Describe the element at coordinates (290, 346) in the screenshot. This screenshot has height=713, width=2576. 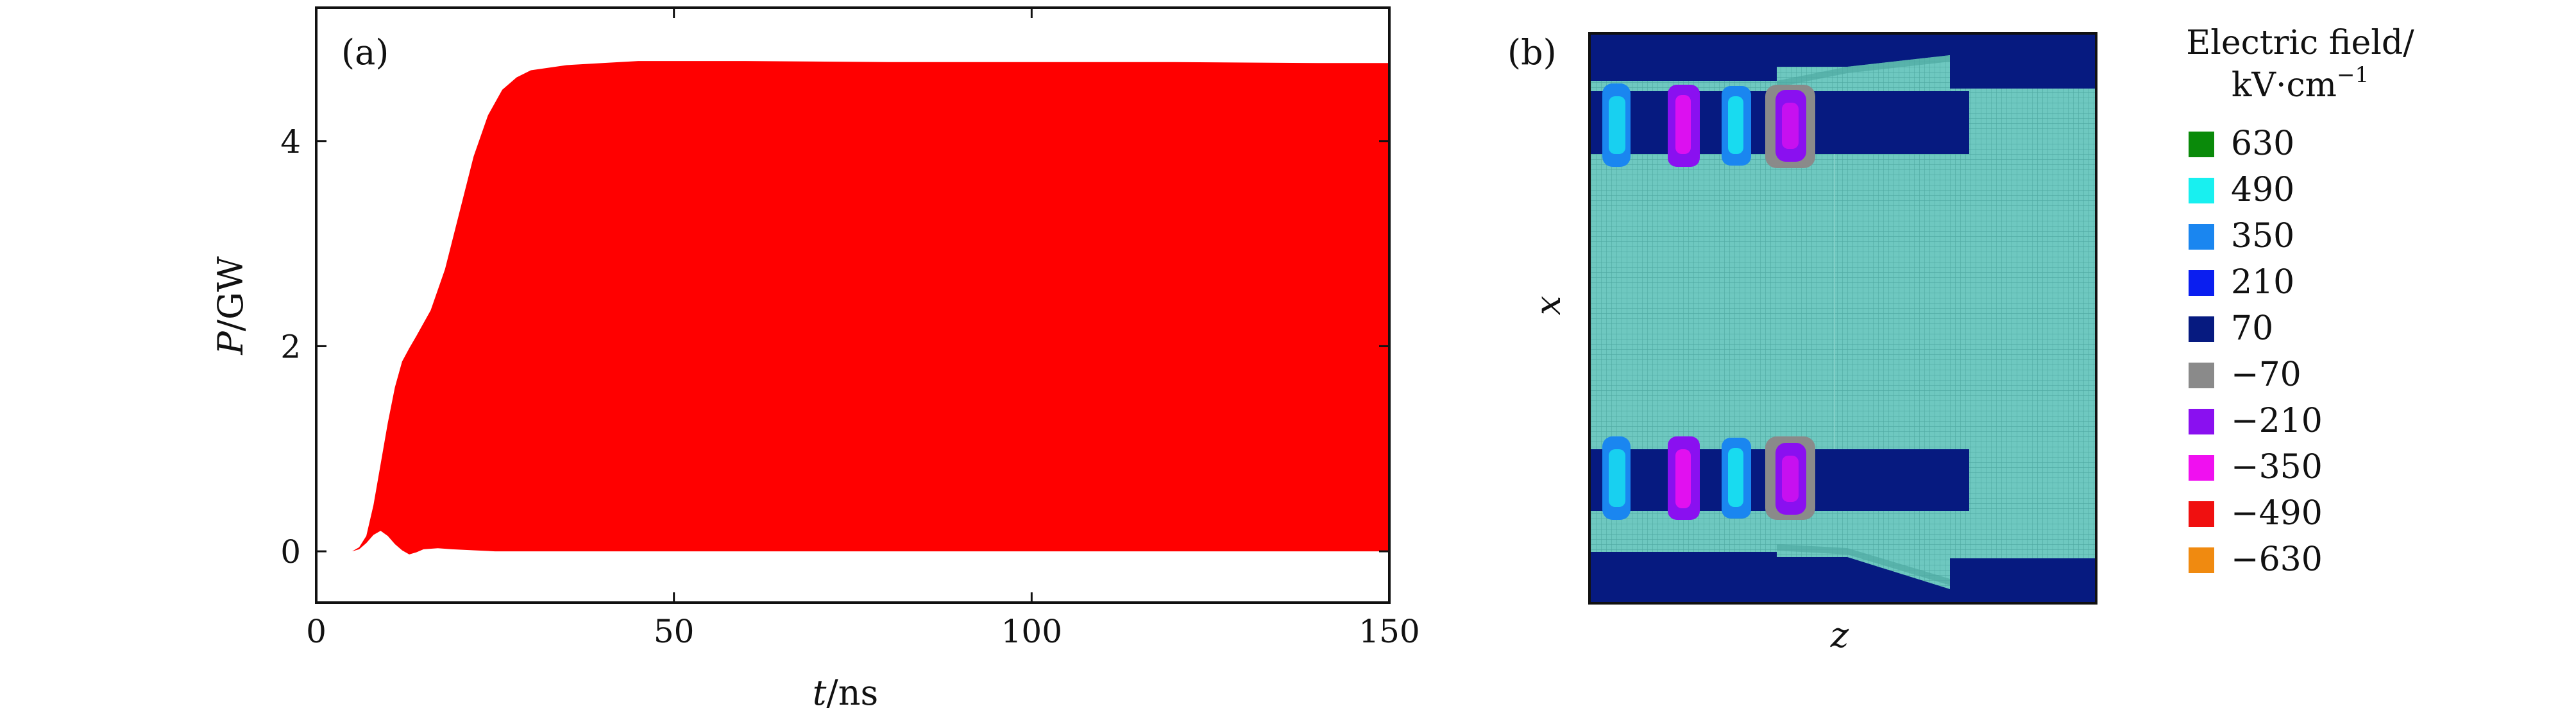
I see `y-tick-label: 2` at that location.